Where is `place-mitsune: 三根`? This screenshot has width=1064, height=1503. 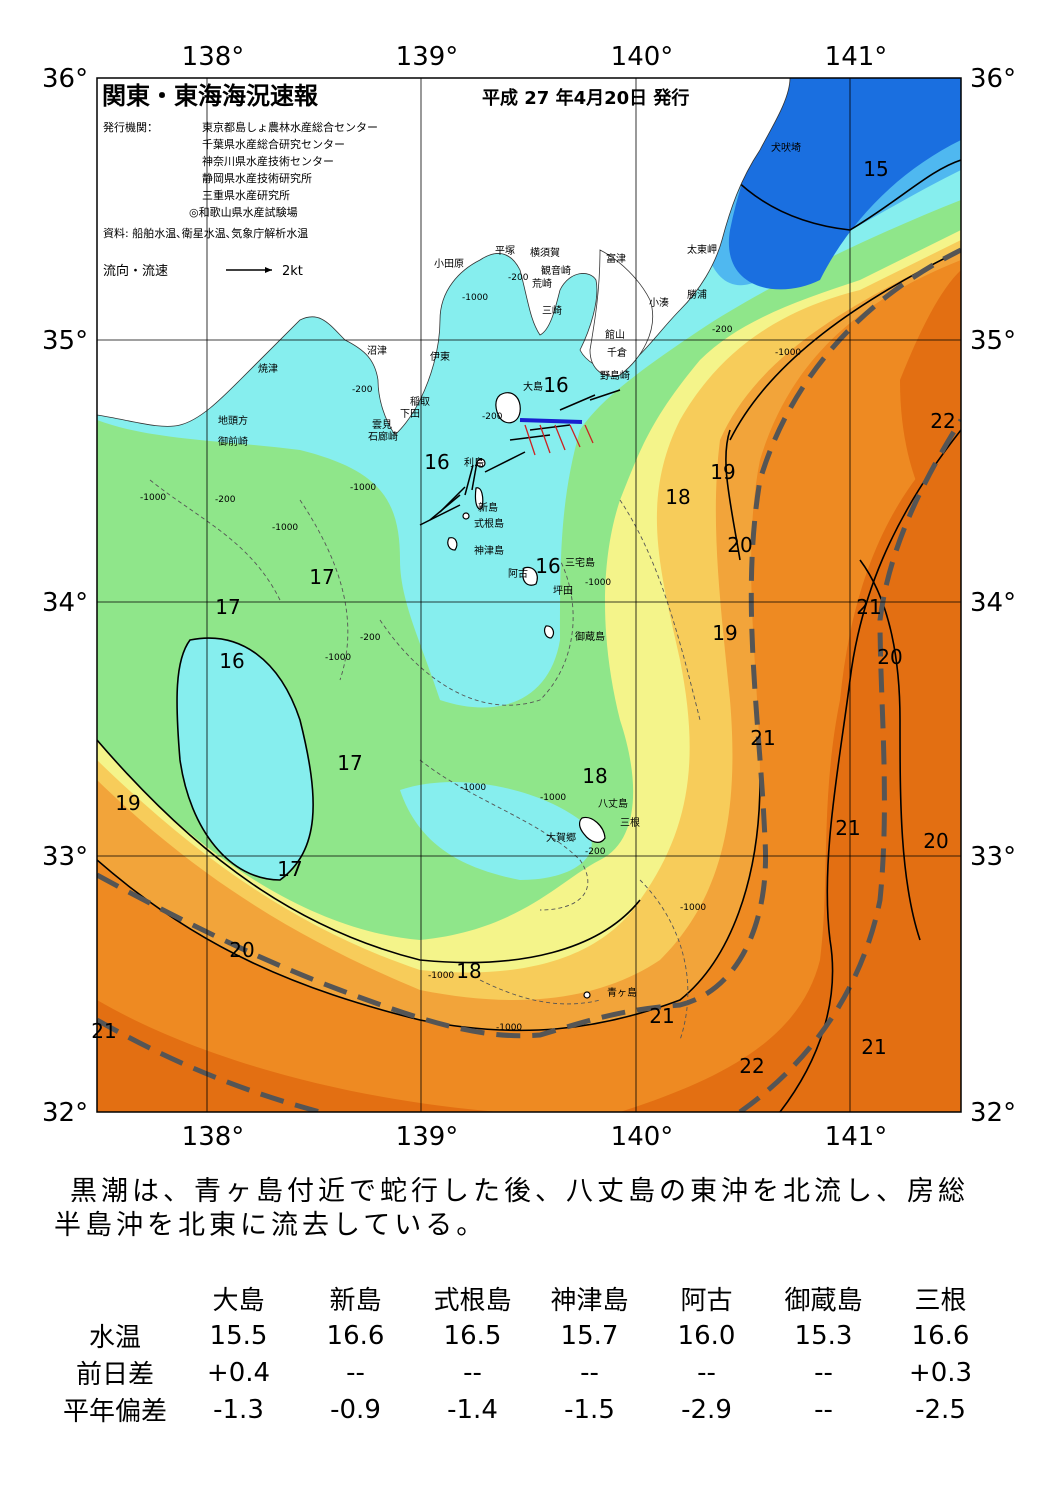
place-mitsune: 三根 is located at coordinates (630, 822).